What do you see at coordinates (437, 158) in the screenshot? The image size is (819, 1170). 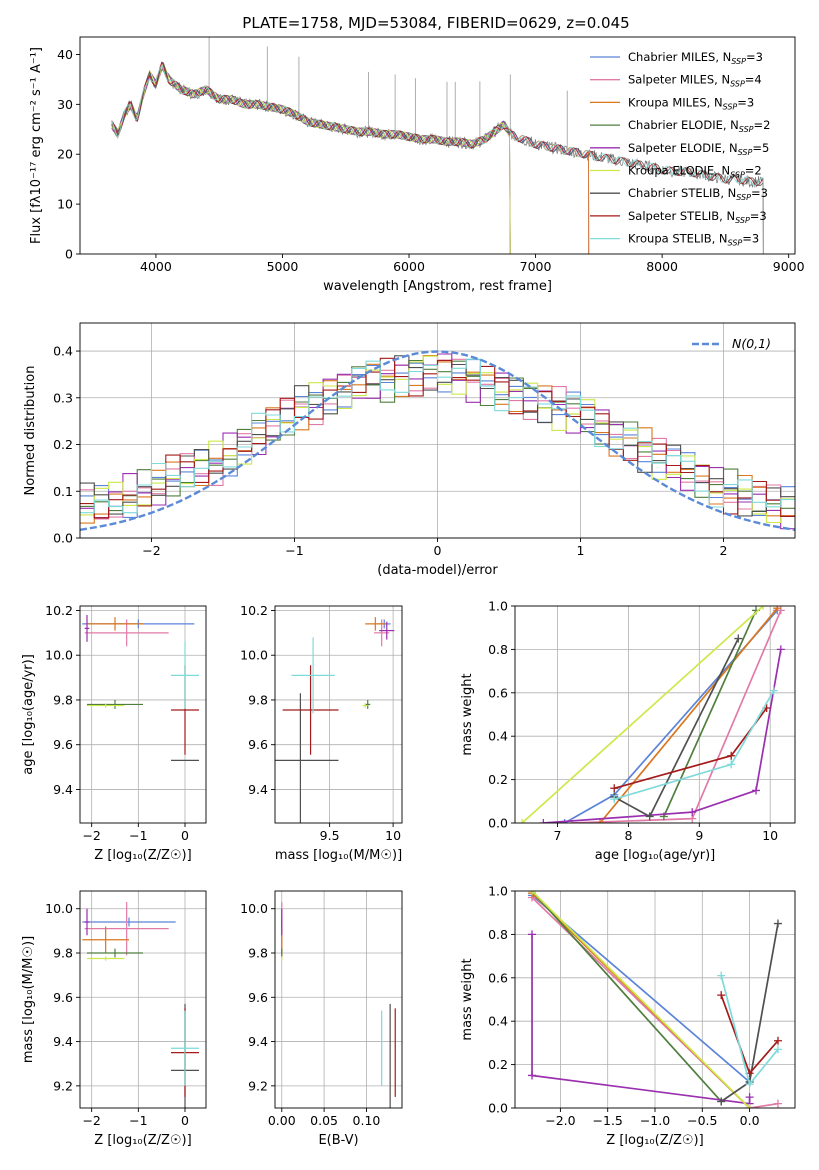 I see `model-spectrum-line` at bounding box center [437, 158].